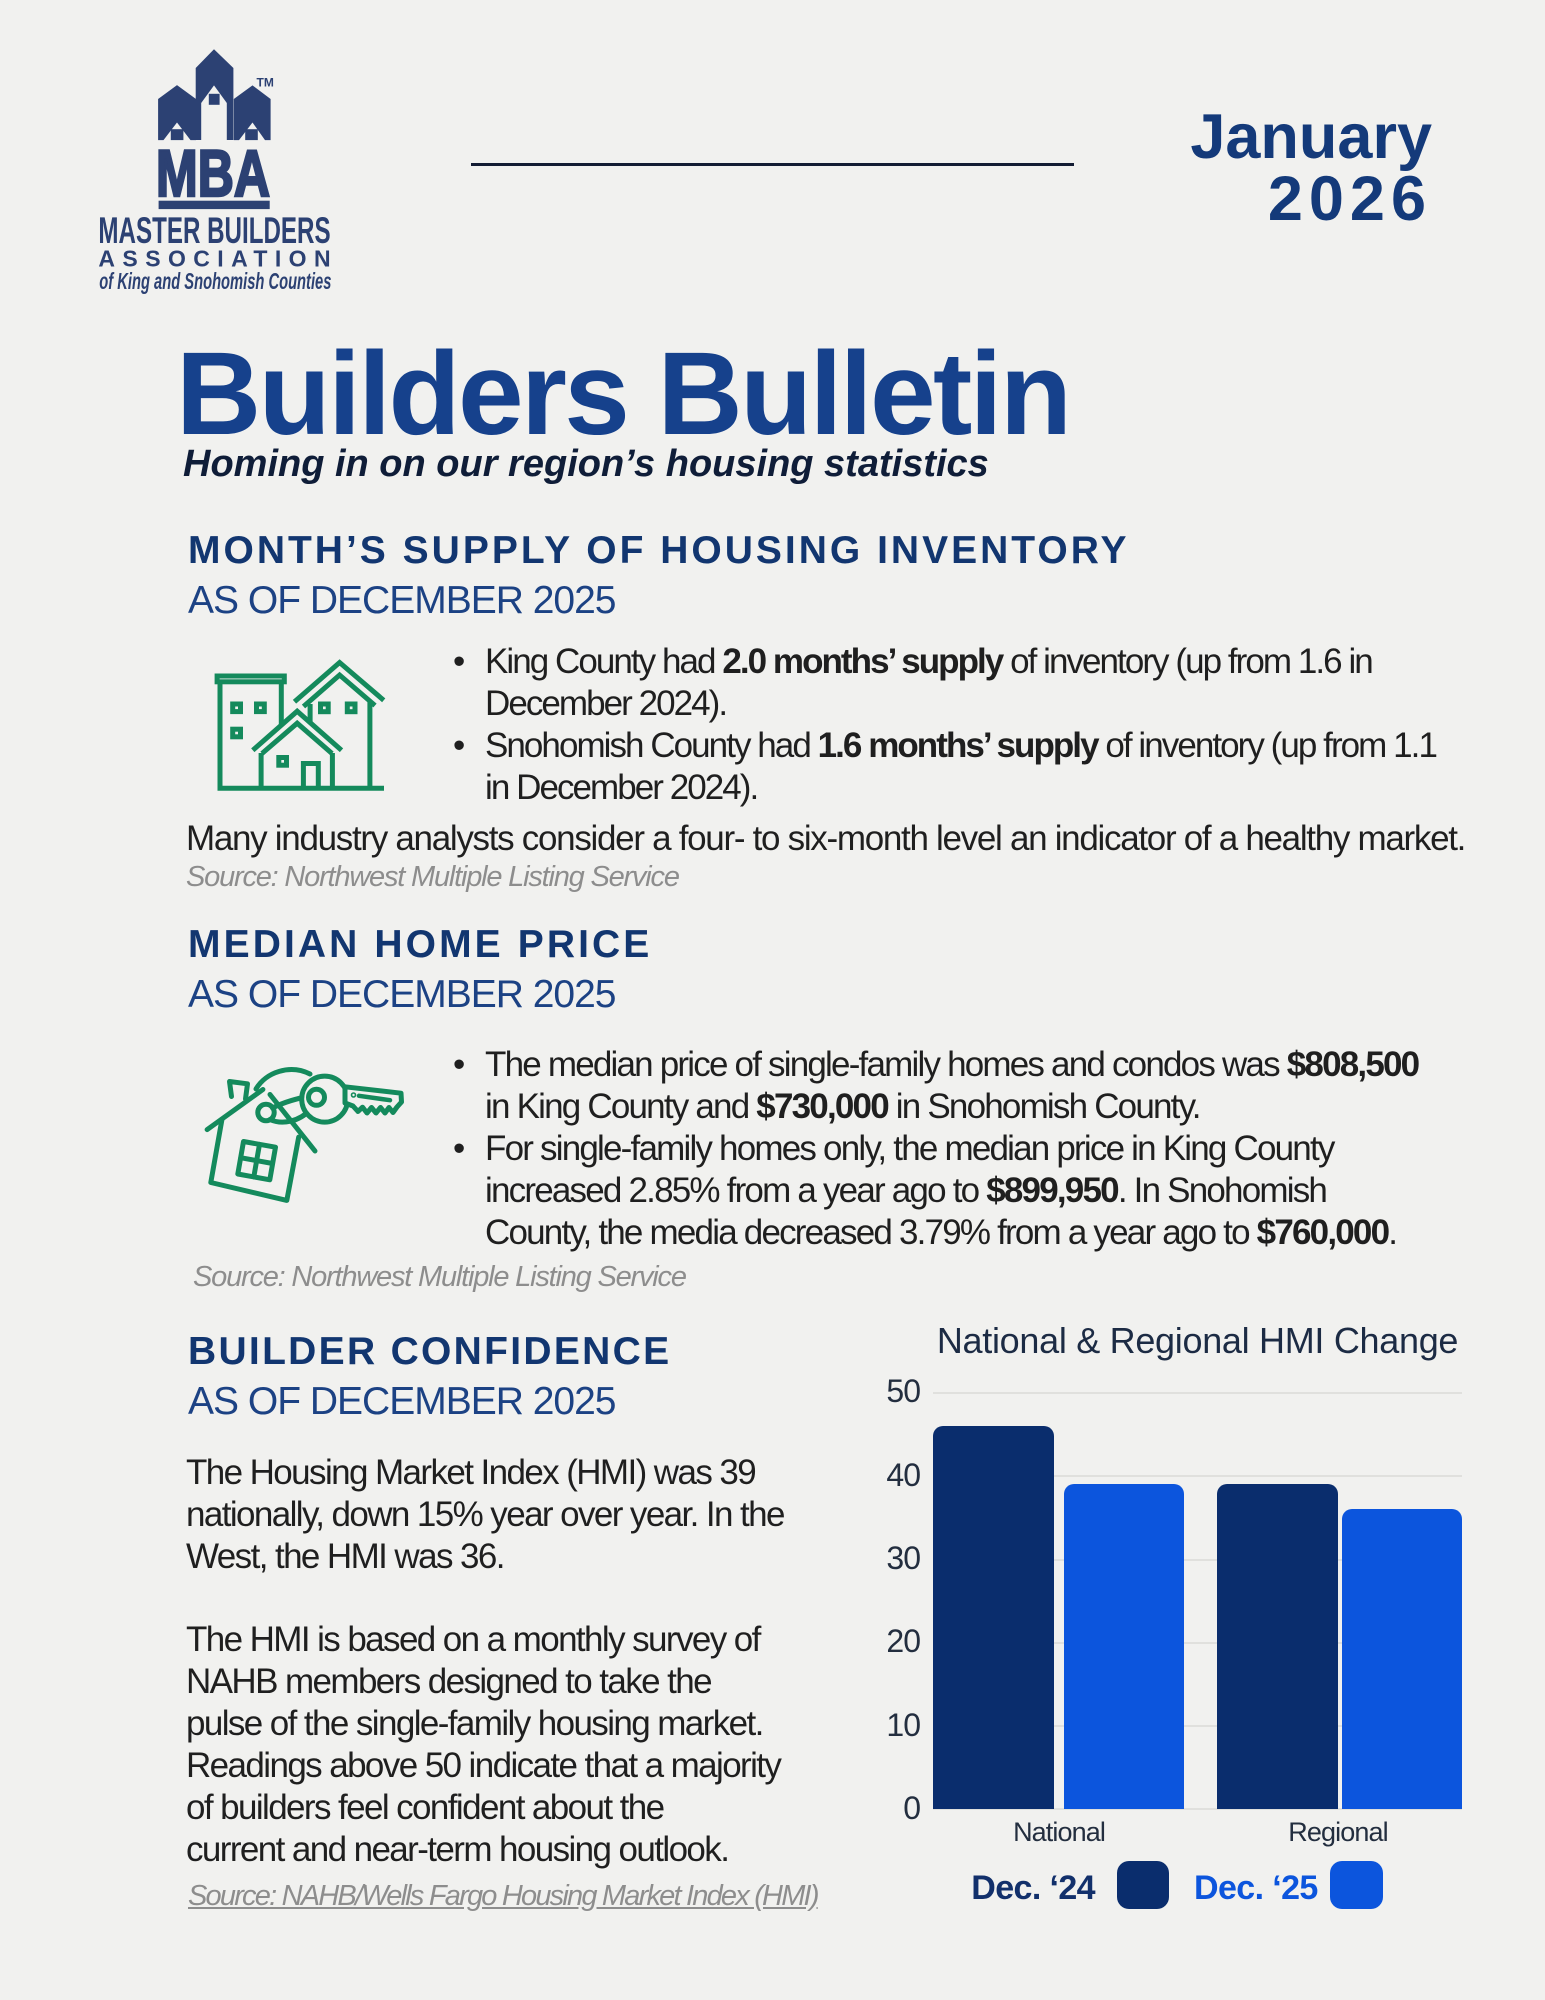  Describe the element at coordinates (214, 230) in the screenshot. I see `svg-text: MASTER BUILDERS` at that location.